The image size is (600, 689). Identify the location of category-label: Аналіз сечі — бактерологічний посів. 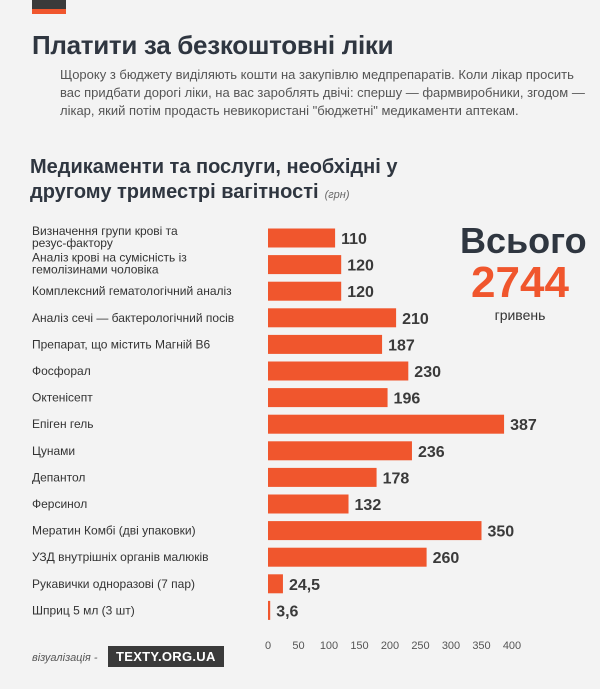
(133, 318).